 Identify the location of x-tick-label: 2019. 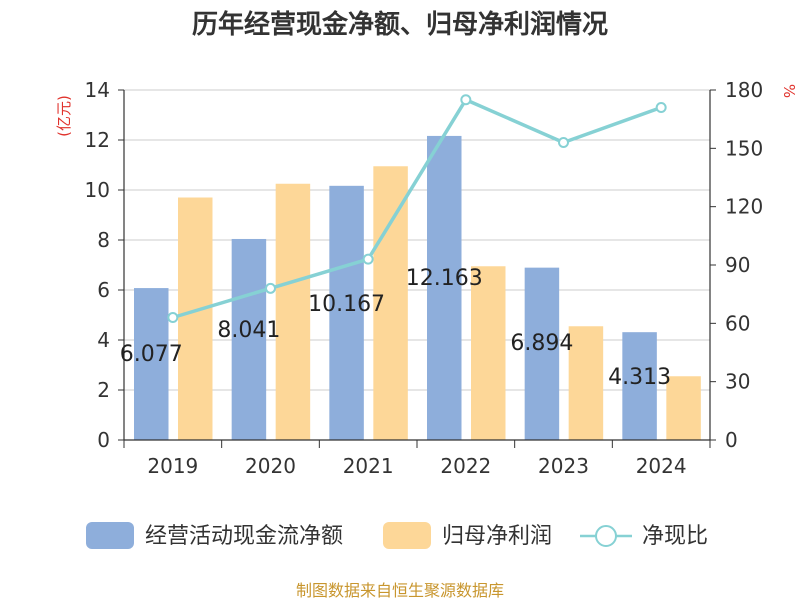
(172, 466).